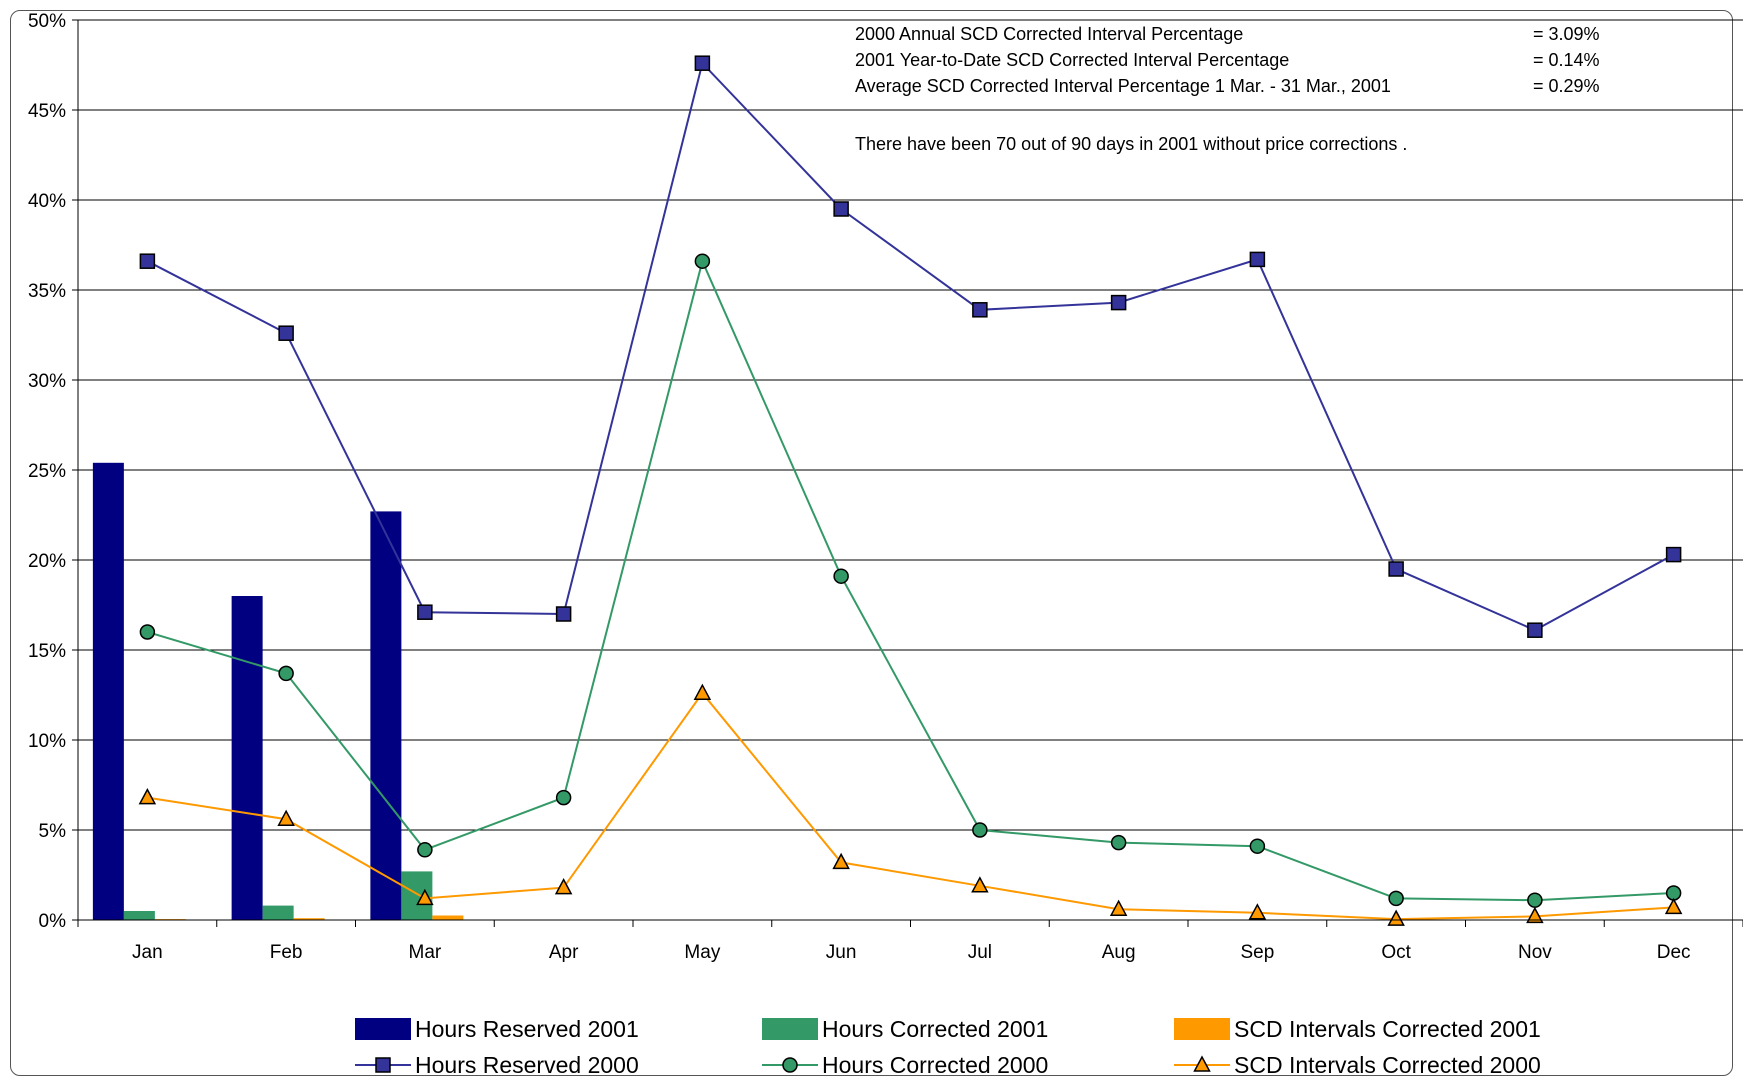 This screenshot has width=1743, height=1086. I want to click on x-tick-label: Jan, so click(147, 952).